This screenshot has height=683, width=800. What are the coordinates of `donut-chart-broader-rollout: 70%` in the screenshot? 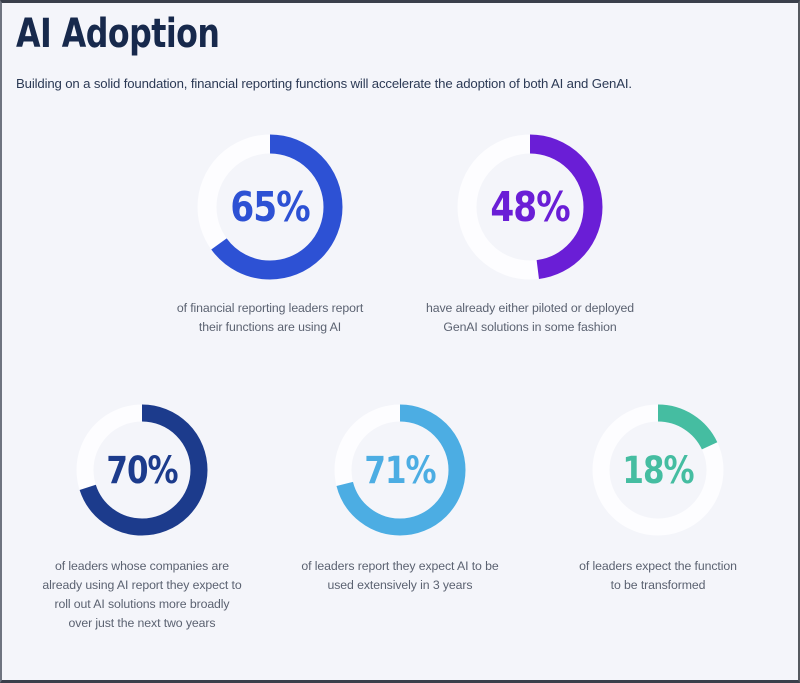 It's located at (142, 470).